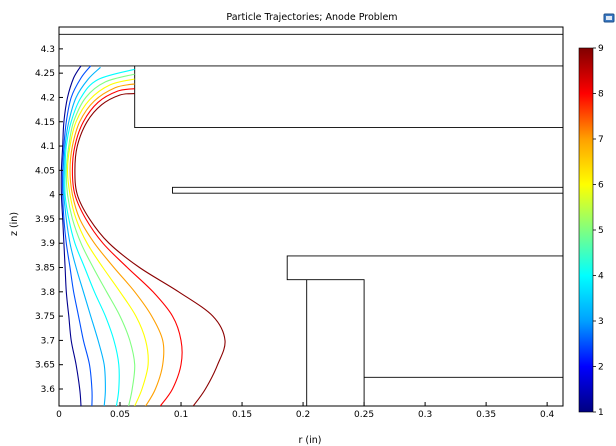  Describe the element at coordinates (364, 415) in the screenshot. I see `x-tick-label: 0.25` at that location.